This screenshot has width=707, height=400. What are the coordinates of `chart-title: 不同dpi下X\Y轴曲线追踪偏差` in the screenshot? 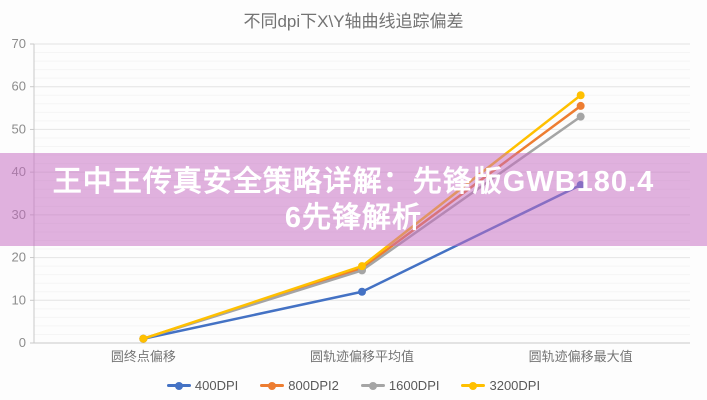 It's located at (353, 21).